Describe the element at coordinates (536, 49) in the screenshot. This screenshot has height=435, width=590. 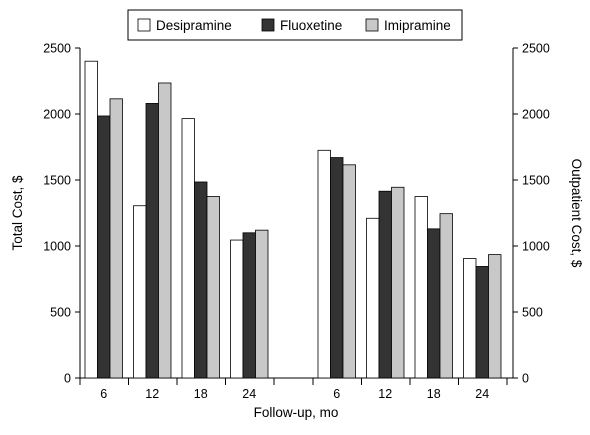
I see `right-y-tick-label: 2500` at that location.